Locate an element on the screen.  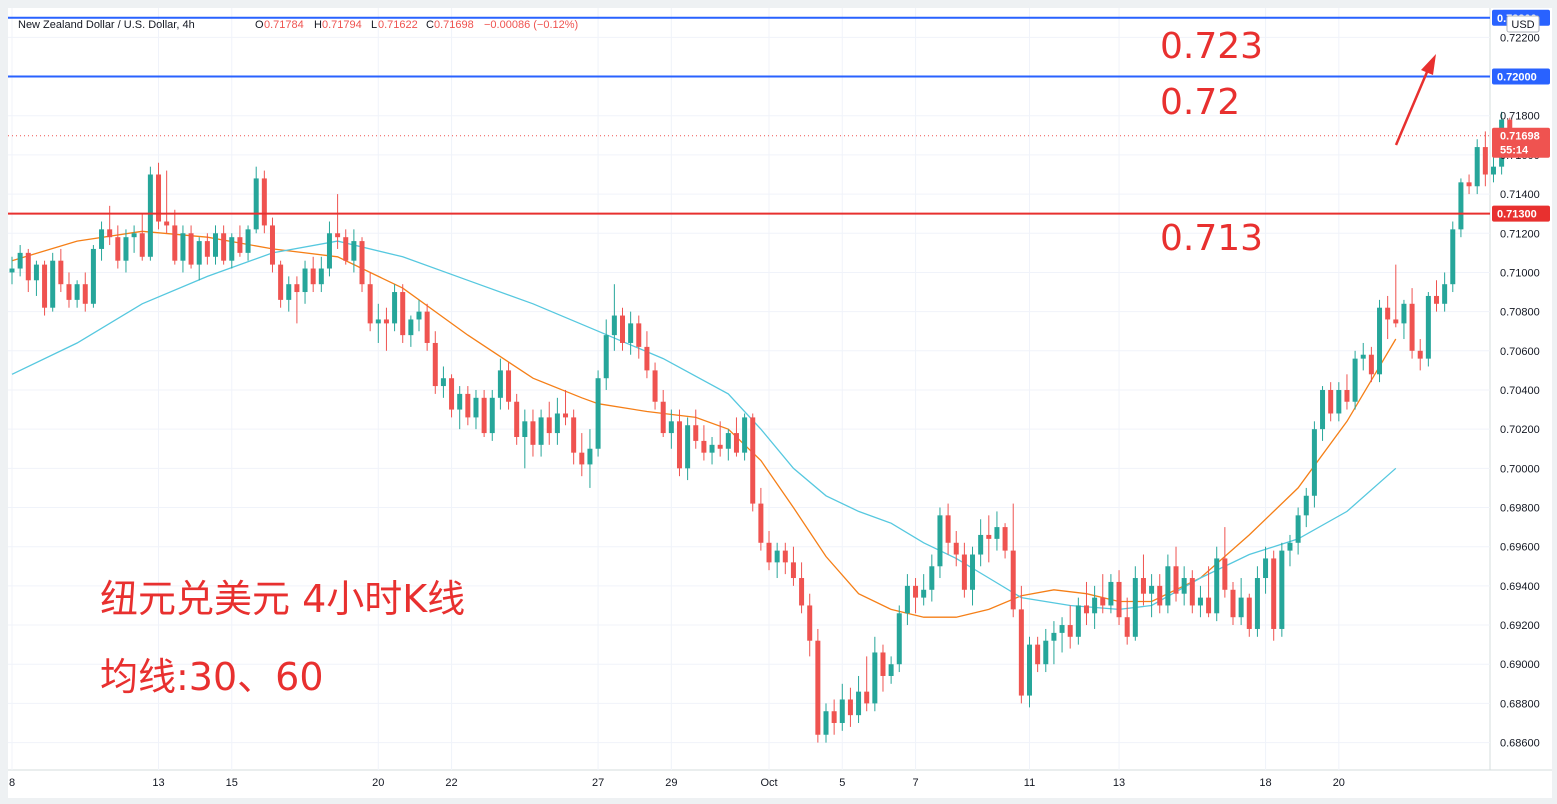
time-tick-label: 15 is located at coordinates (232, 783).